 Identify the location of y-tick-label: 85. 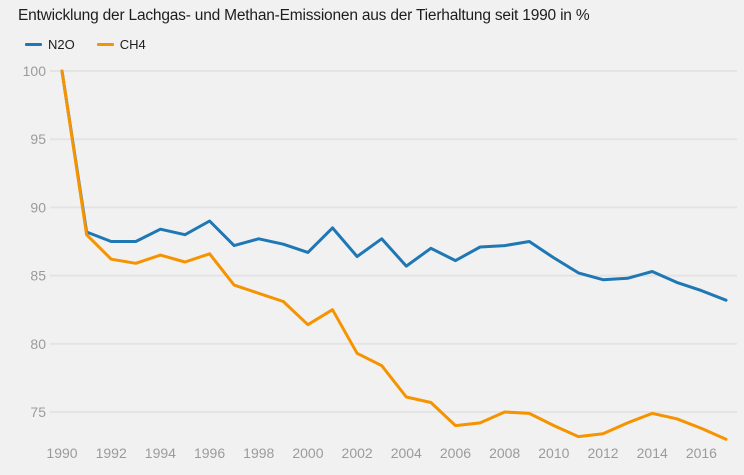
(38, 276).